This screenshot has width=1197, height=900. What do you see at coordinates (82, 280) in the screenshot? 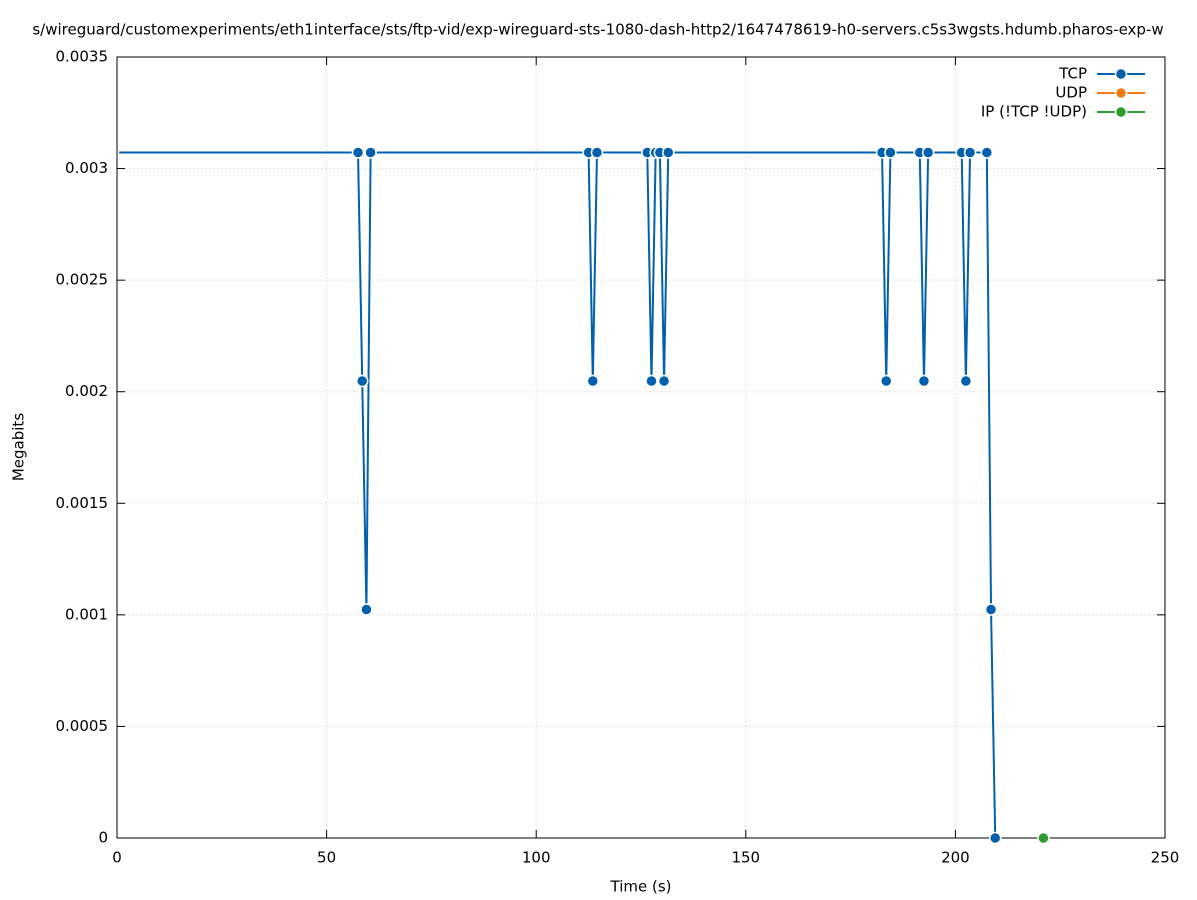
I see `y-tick-label: 0.0025` at bounding box center [82, 280].